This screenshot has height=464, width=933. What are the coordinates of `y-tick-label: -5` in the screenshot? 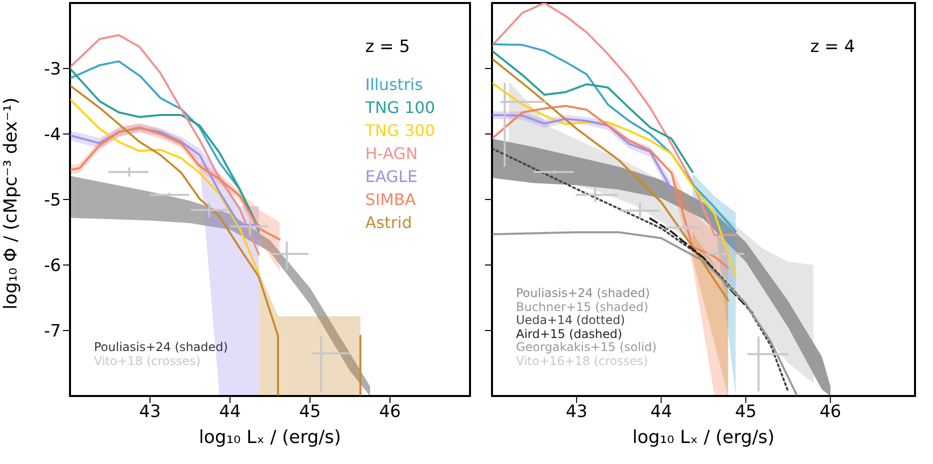 It's located at (52, 200).